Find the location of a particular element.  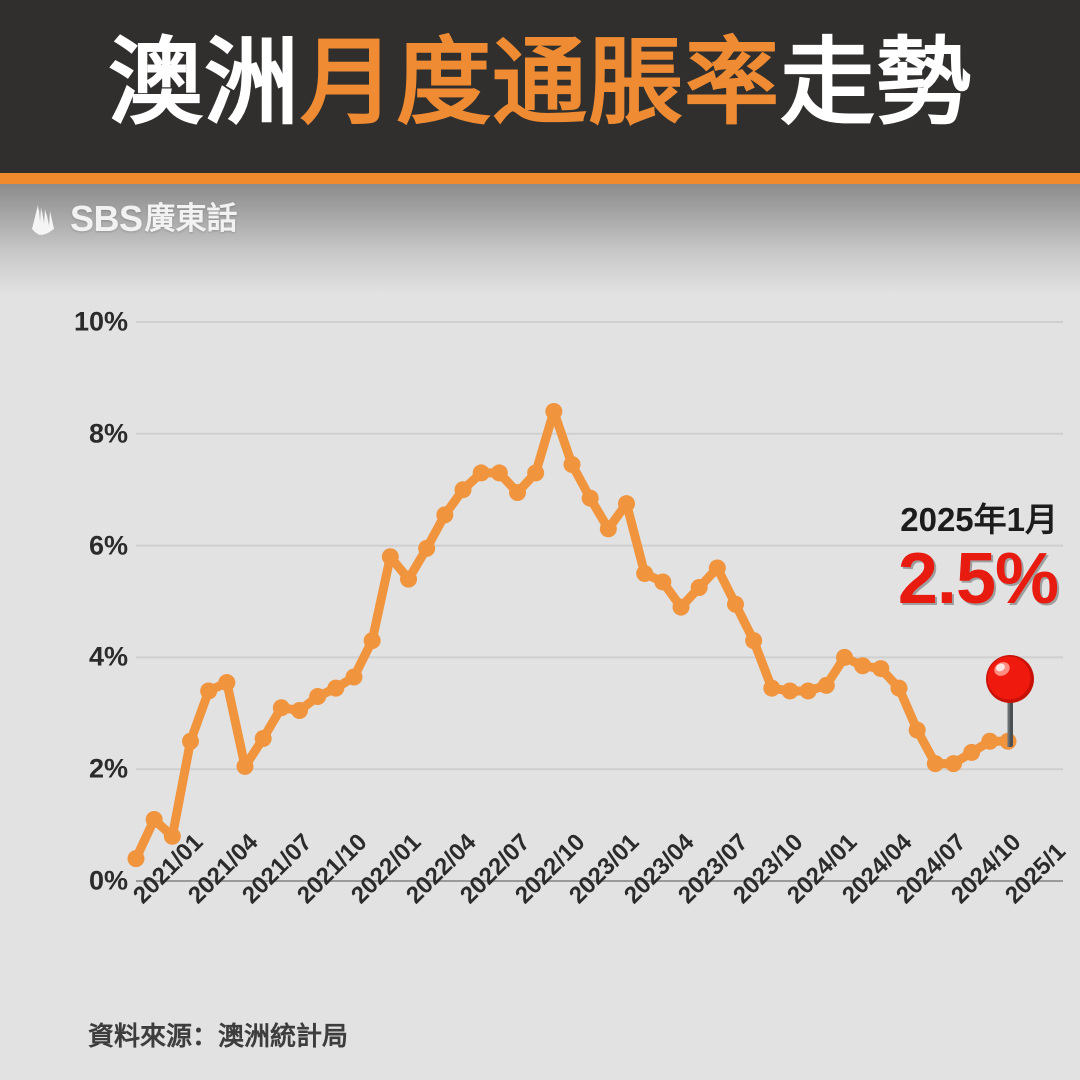

sbs-wave-icon is located at coordinates (43, 220).